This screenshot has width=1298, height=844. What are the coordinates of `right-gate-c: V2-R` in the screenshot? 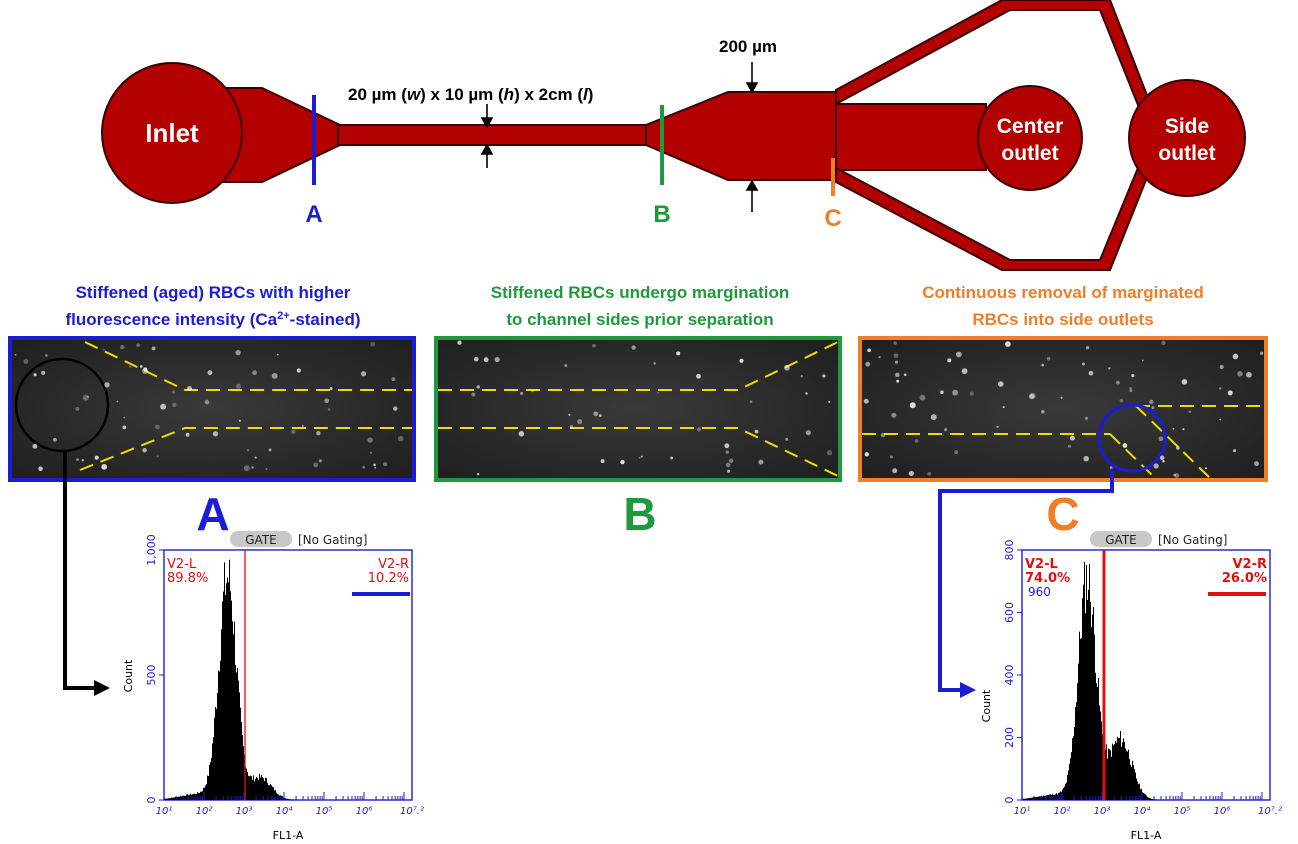 It's located at (1249, 564).